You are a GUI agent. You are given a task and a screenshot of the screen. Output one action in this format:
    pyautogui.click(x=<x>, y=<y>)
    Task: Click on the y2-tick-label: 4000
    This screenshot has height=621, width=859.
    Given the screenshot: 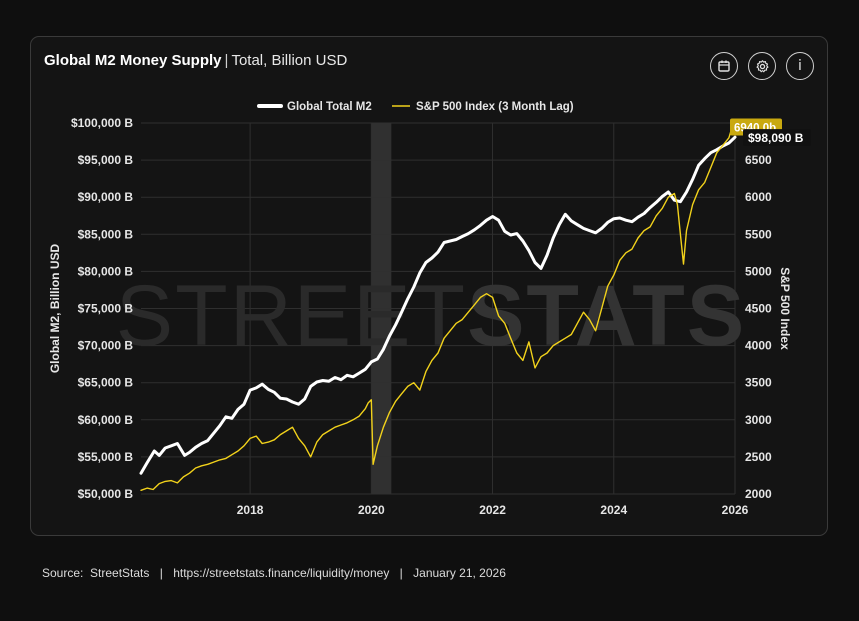 What is the action you would take?
    pyautogui.click(x=758, y=346)
    